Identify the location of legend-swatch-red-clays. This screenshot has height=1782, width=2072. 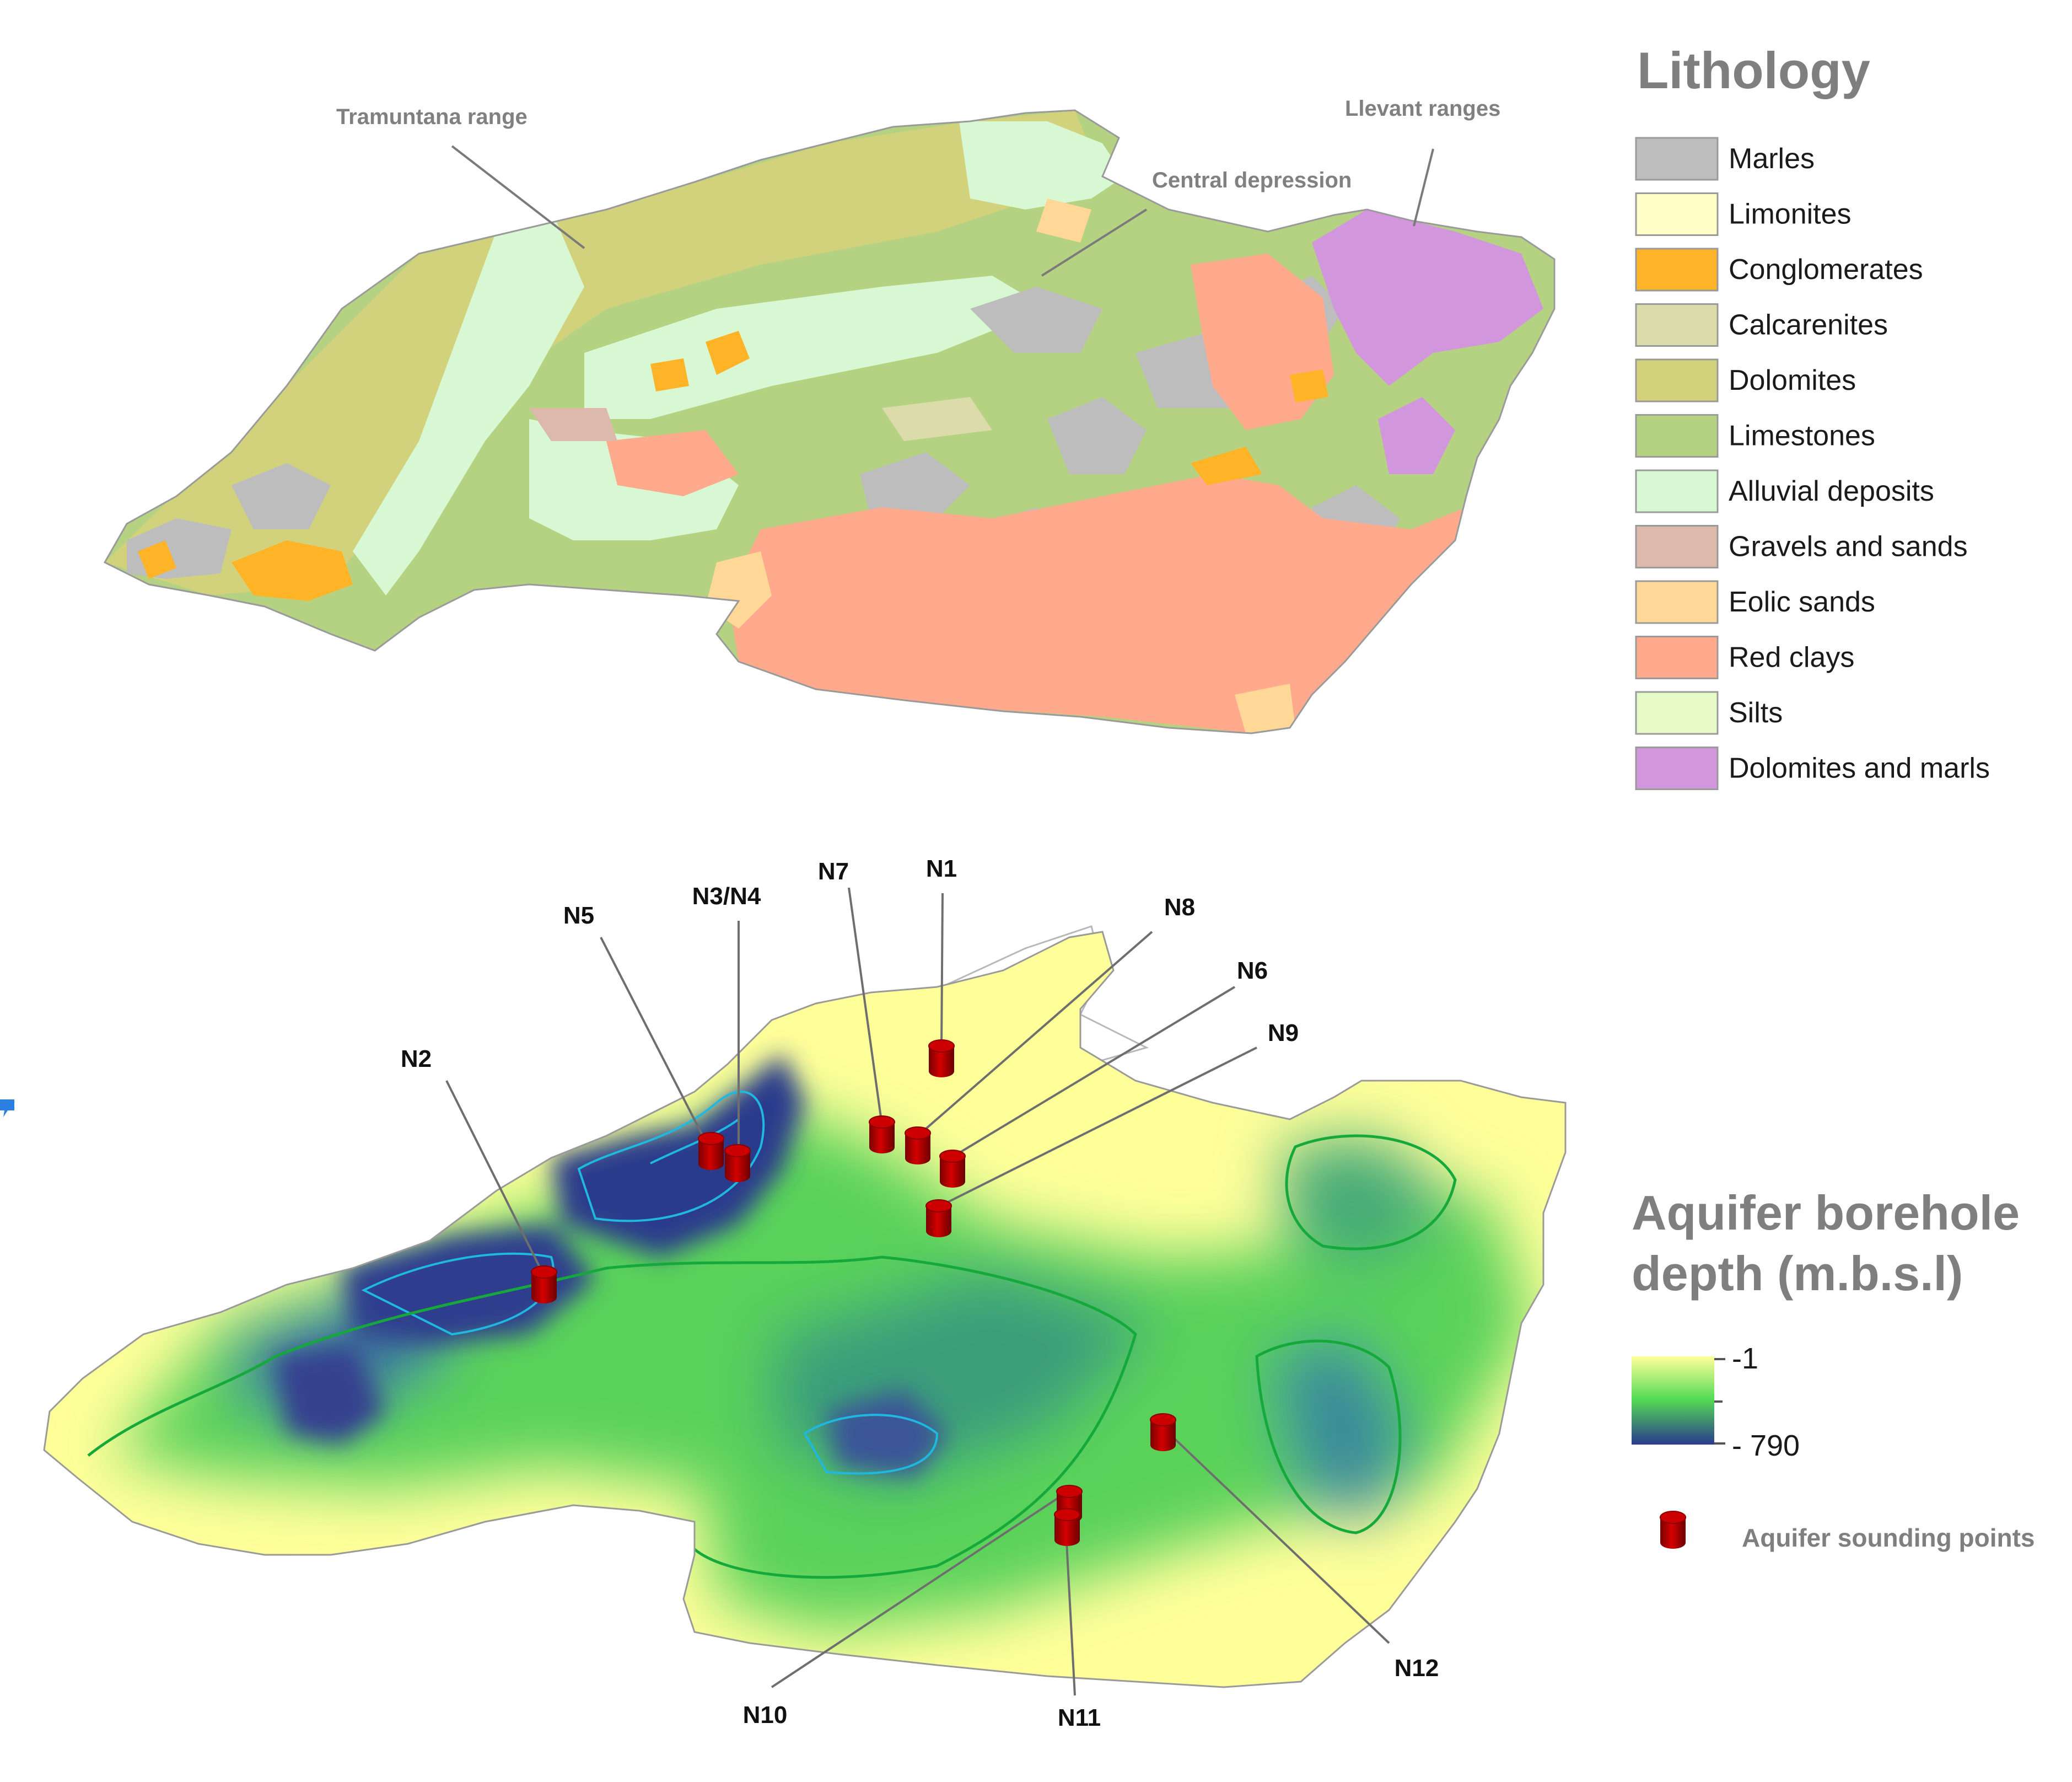
(1677, 657).